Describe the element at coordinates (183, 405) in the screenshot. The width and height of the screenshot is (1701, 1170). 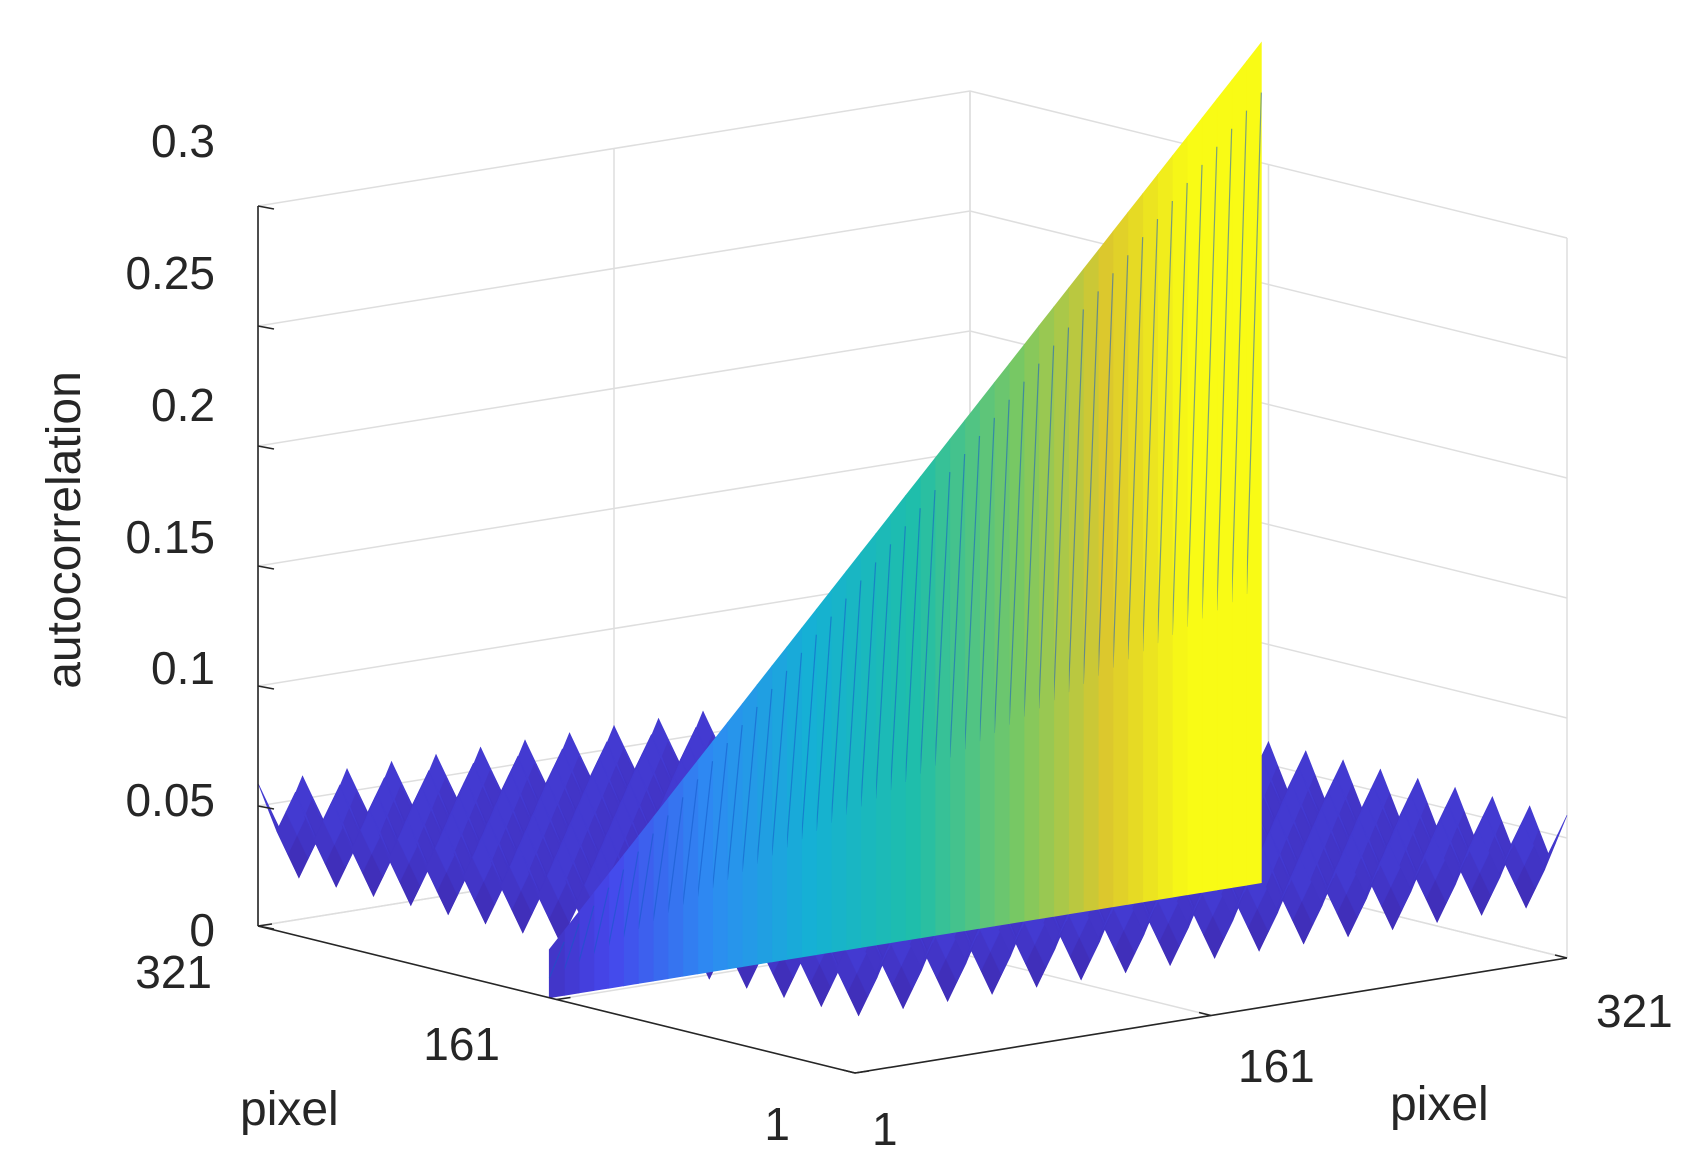
I see `z-tick-label: 0.2` at that location.